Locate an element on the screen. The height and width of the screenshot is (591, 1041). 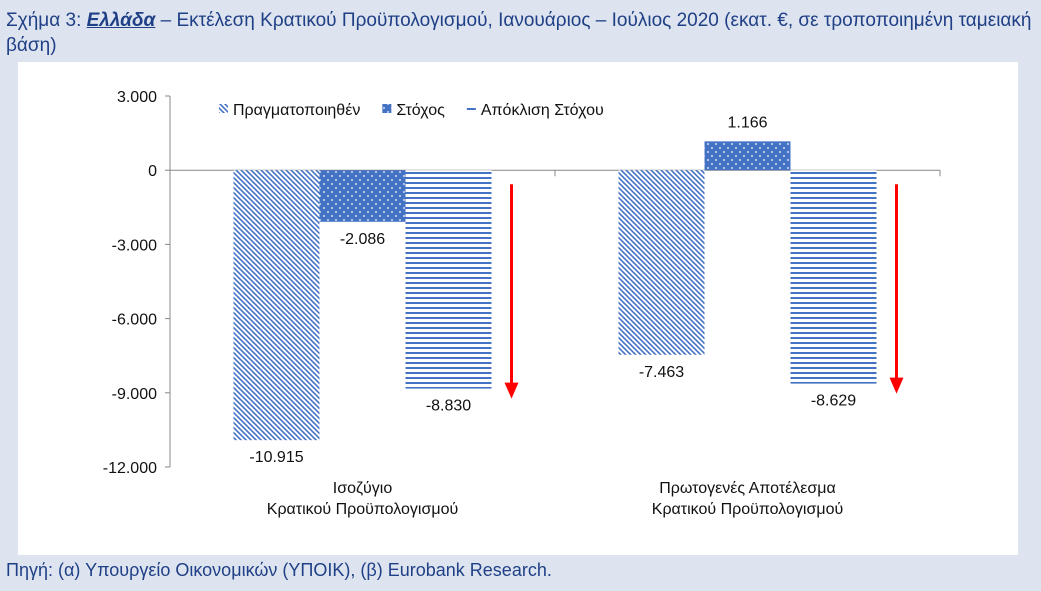
data-label: -8.629 is located at coordinates (833, 401).